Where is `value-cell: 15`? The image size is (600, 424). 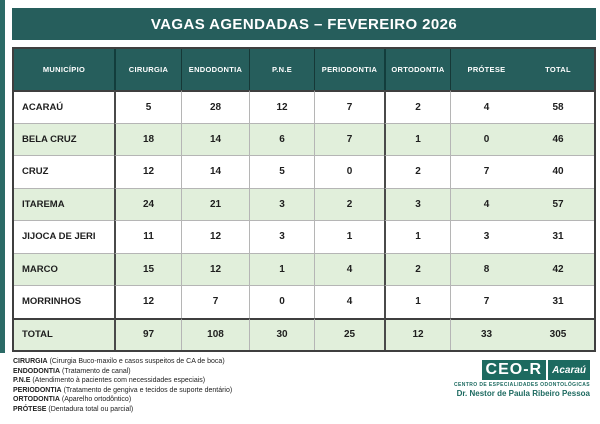 value-cell: 15 is located at coordinates (147, 268).